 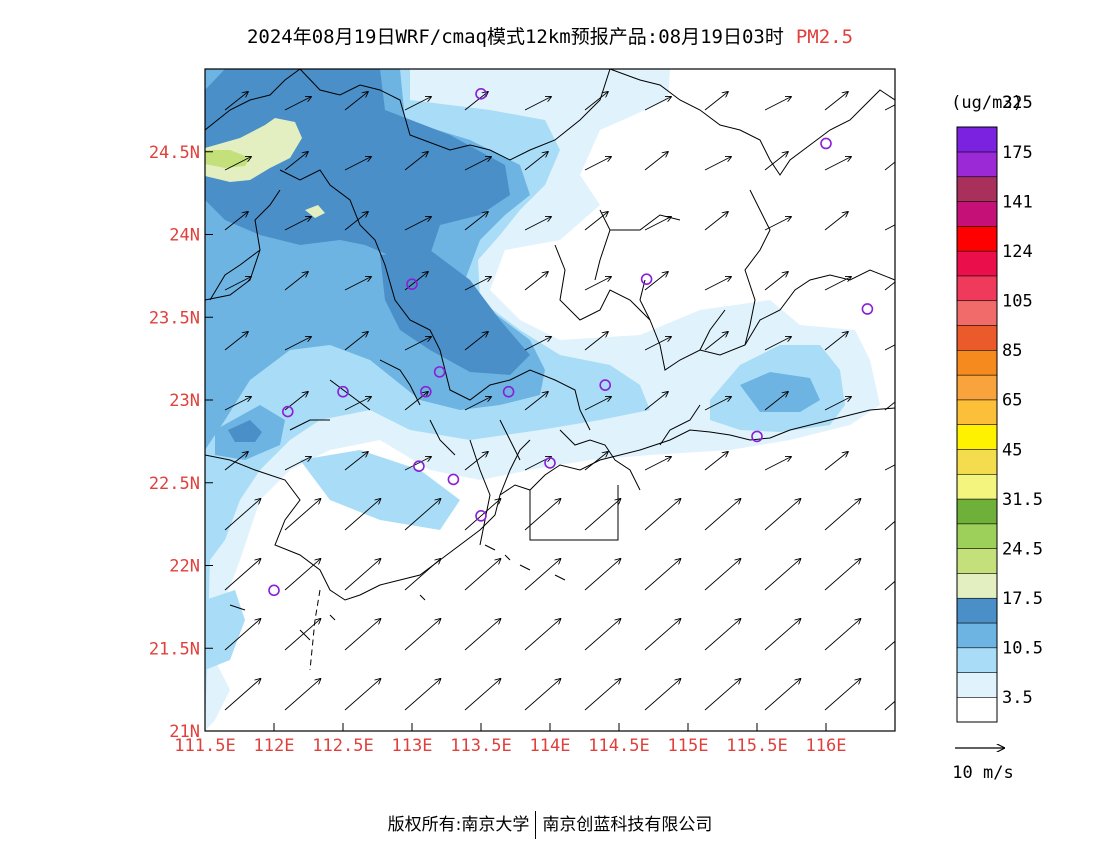 What do you see at coordinates (204, 746) in the screenshot?
I see `lon-tick-label: 111.5E` at bounding box center [204, 746].